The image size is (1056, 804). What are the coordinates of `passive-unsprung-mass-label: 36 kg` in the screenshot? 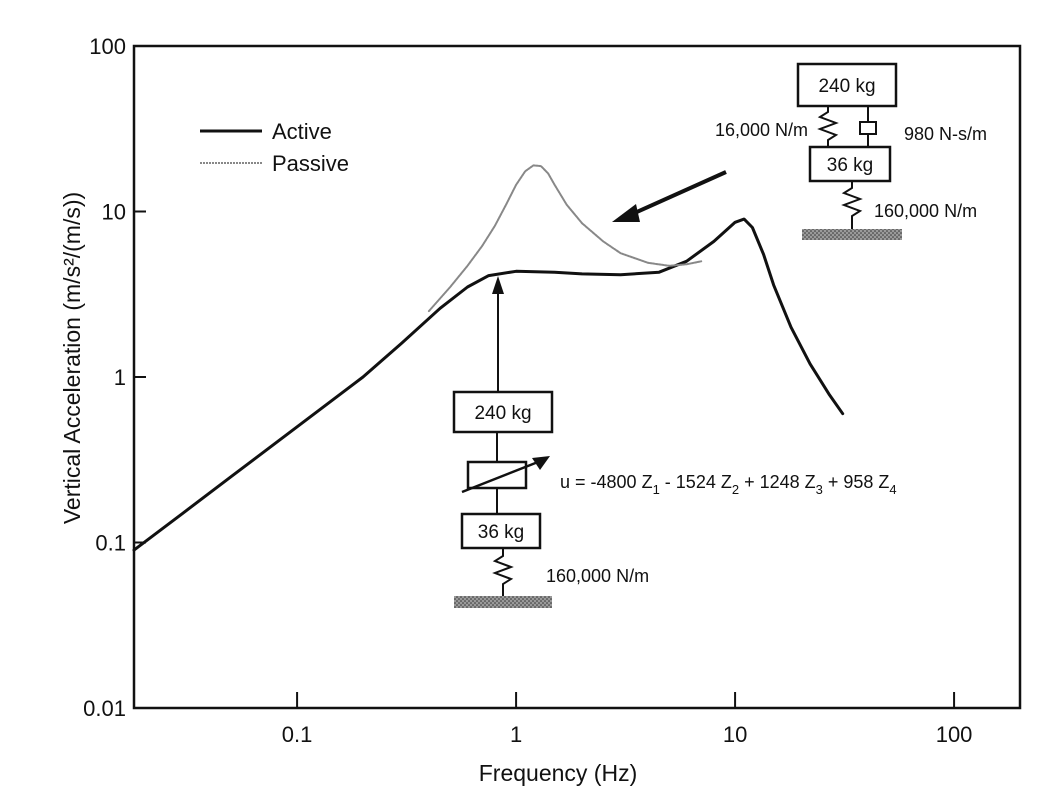 It's located at (850, 165).